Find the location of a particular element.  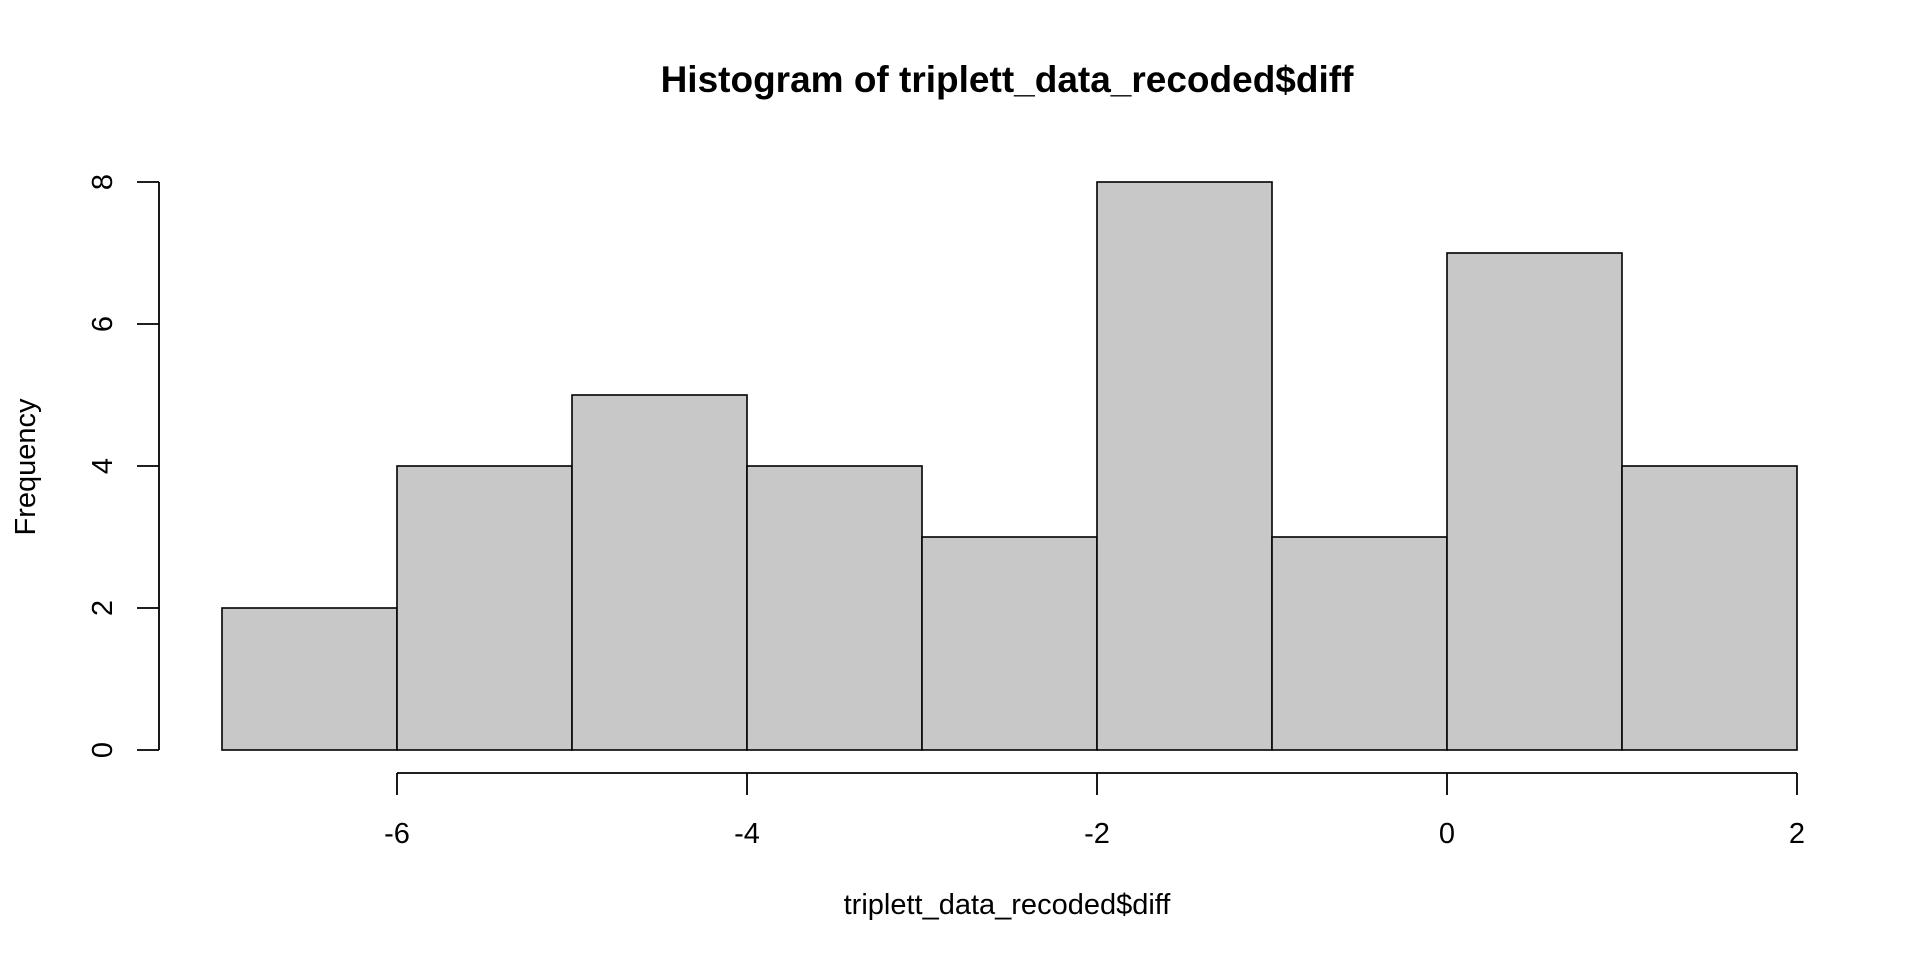

x-axis-label: triplett_data_recoded$diff is located at coordinates (1008, 905).